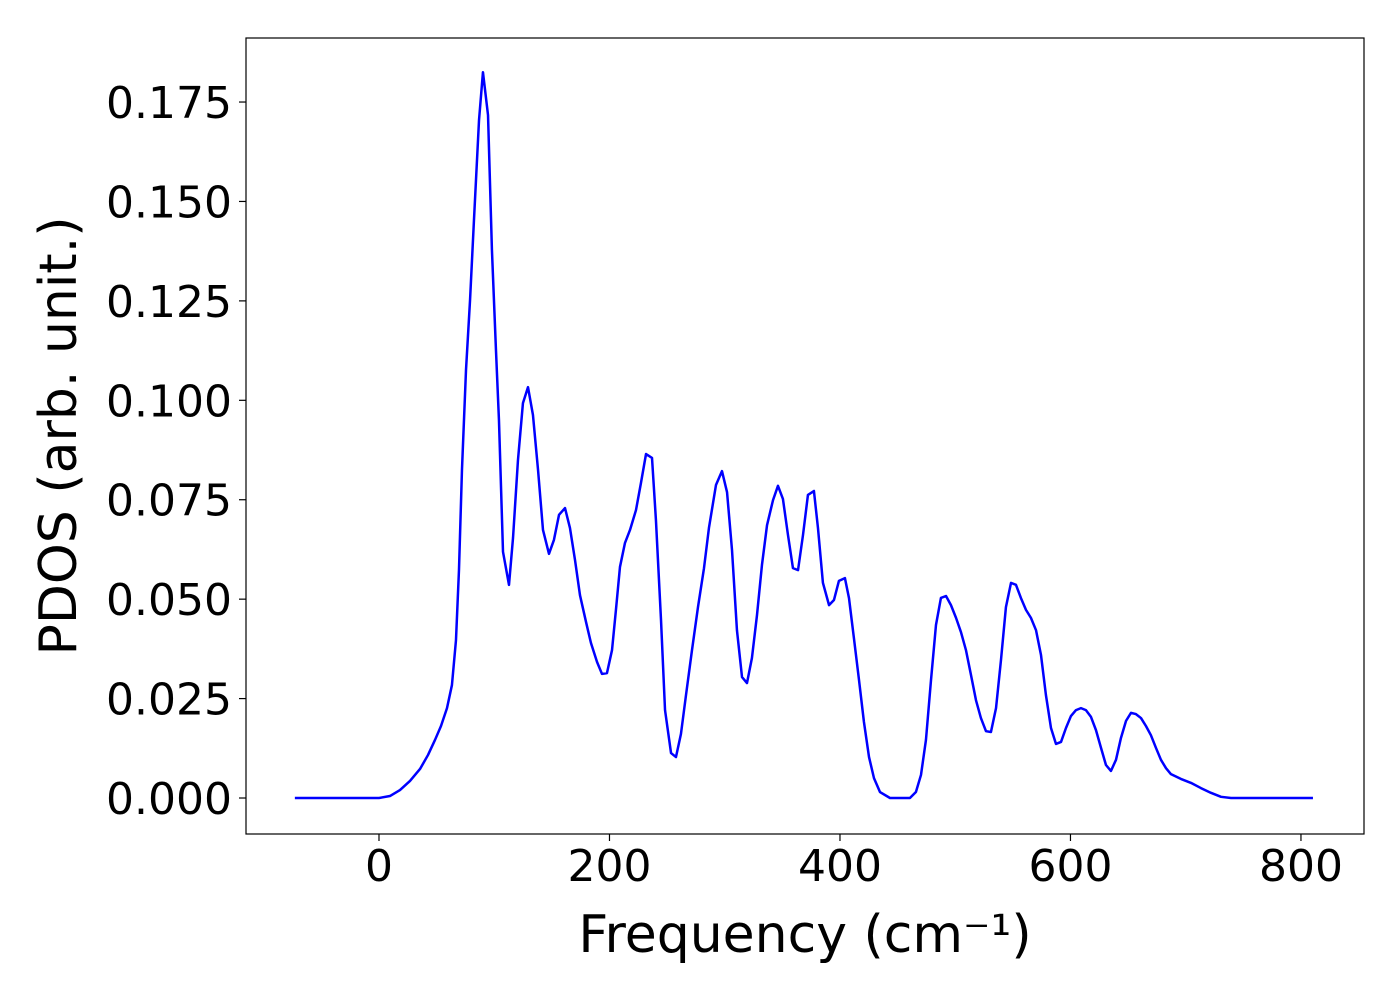  What do you see at coordinates (169, 202) in the screenshot?
I see `y-tick-label: 0.150` at bounding box center [169, 202].